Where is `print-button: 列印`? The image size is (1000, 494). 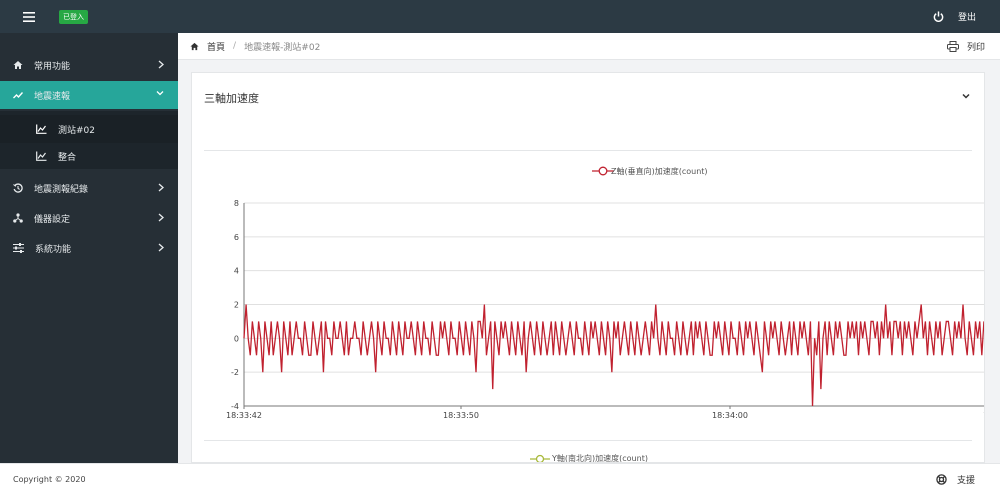
print-button: 列印 is located at coordinates (965, 46).